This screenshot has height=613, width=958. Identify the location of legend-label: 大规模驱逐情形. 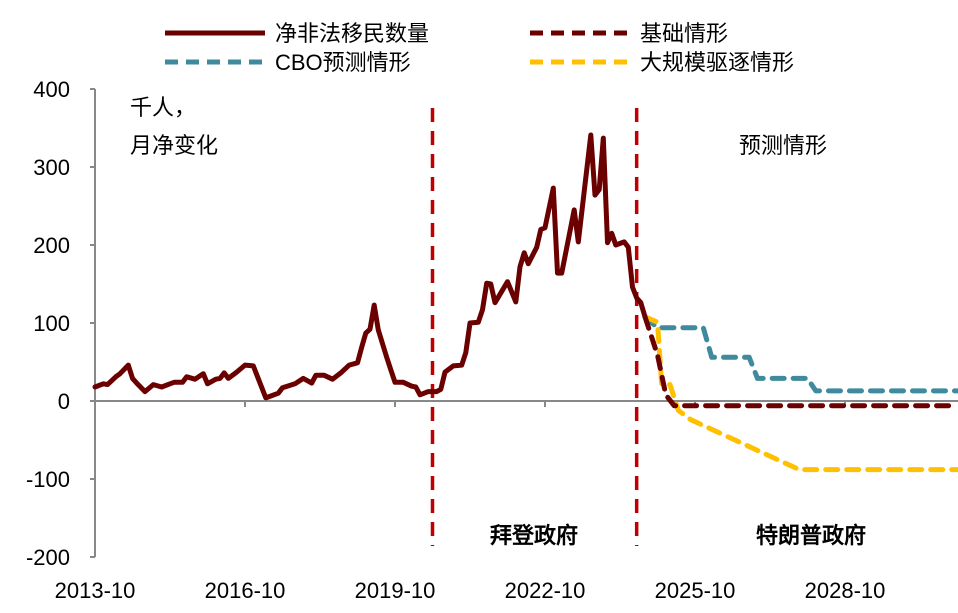
(717, 62).